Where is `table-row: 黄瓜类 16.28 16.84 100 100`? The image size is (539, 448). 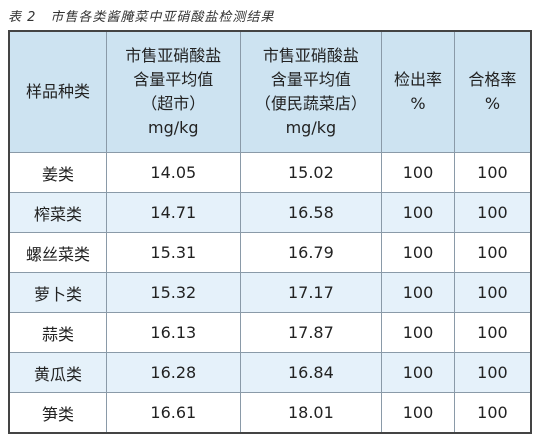 table-row: 黄瓜类 16.28 16.84 100 100 is located at coordinates (270, 372).